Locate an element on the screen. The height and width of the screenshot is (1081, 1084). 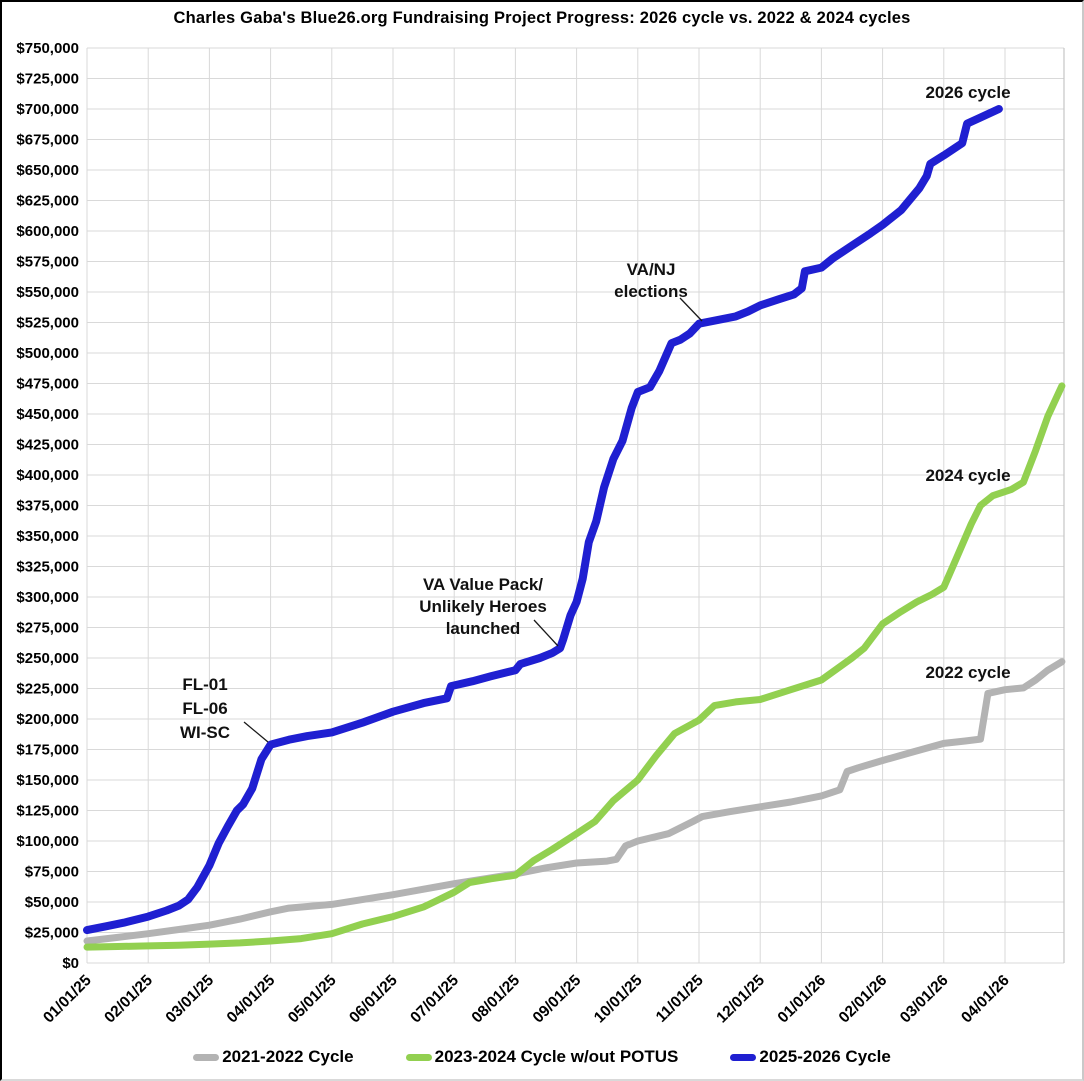
x-axis-tick-label: 09/01/25 is located at coordinates (557, 999).